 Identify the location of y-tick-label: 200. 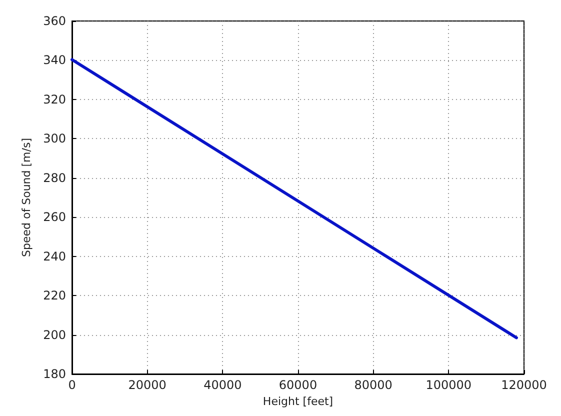
(54, 335).